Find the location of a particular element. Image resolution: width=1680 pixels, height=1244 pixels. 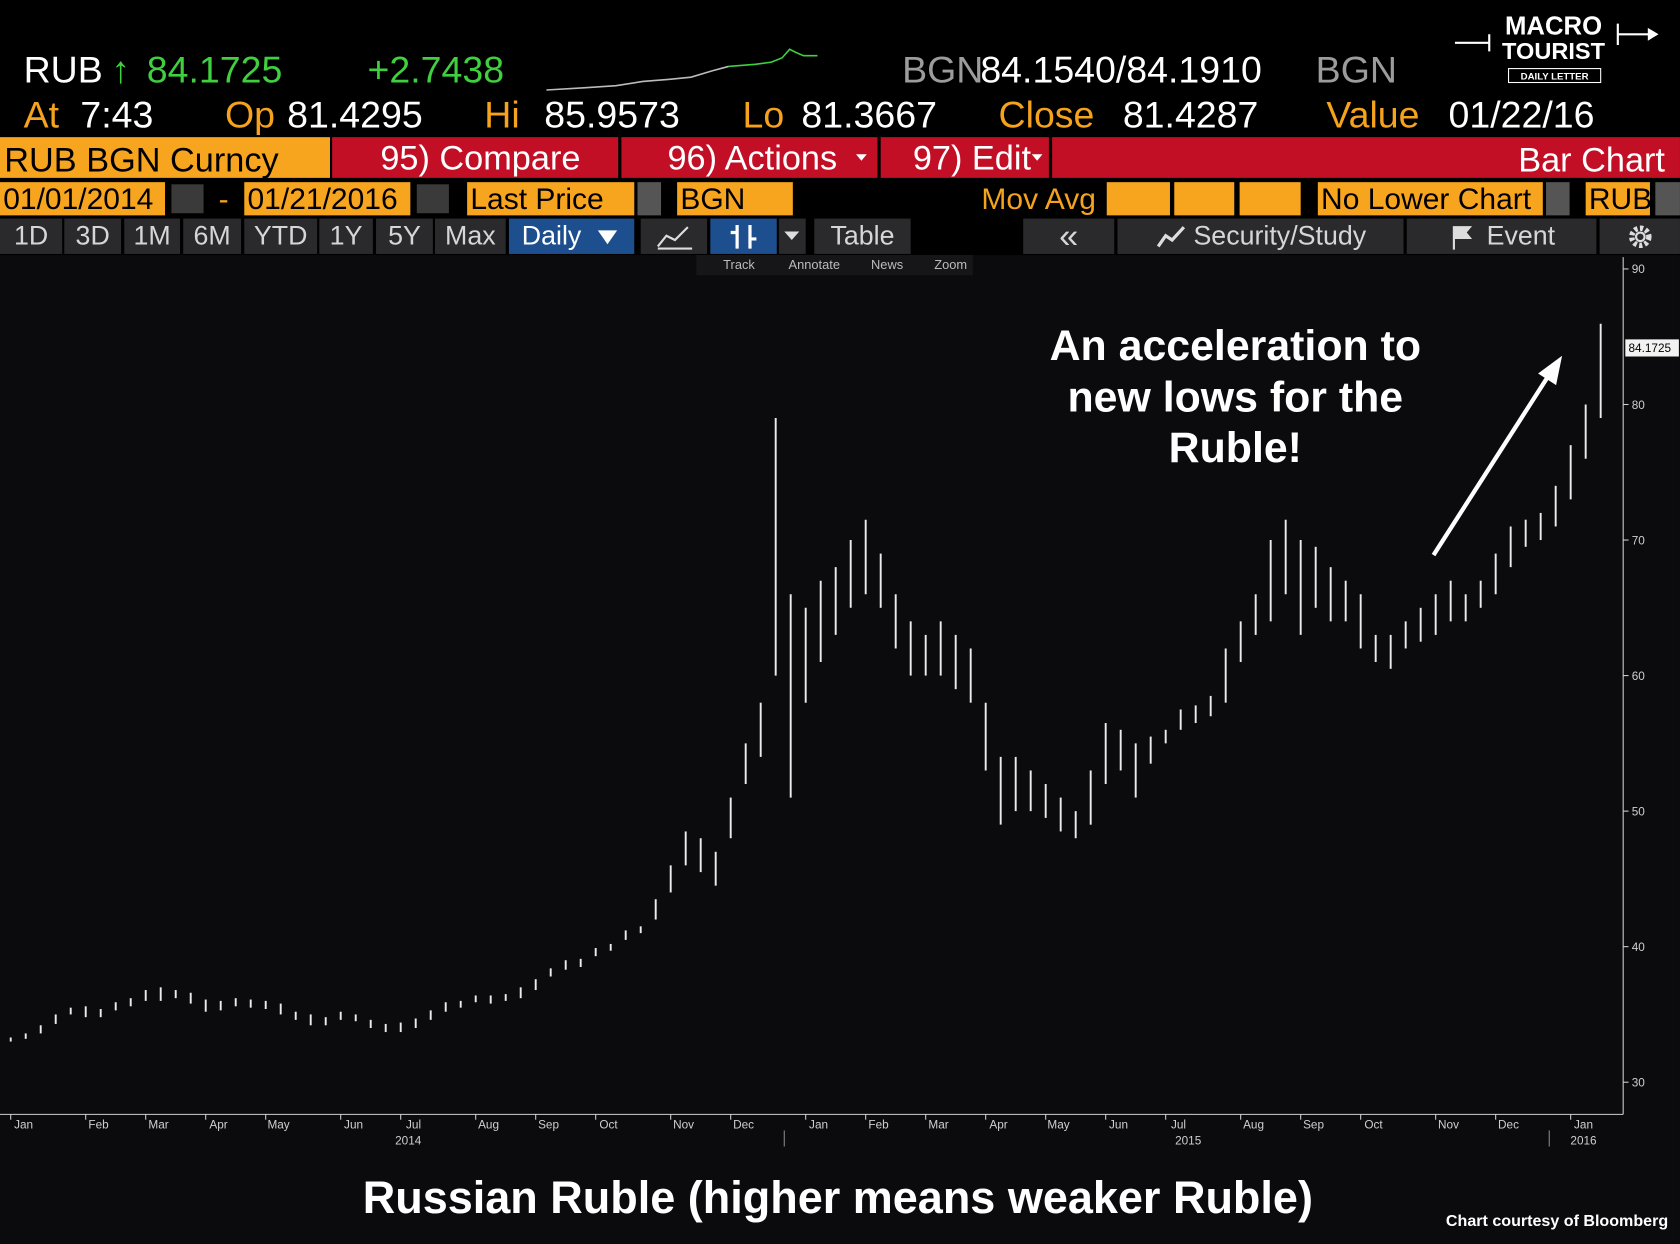

period-button: 1D is located at coordinates (31, 236).